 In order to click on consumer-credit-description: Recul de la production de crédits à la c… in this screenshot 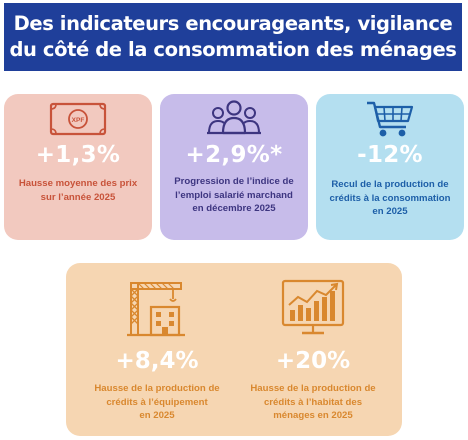, I will do `click(390, 198)`.